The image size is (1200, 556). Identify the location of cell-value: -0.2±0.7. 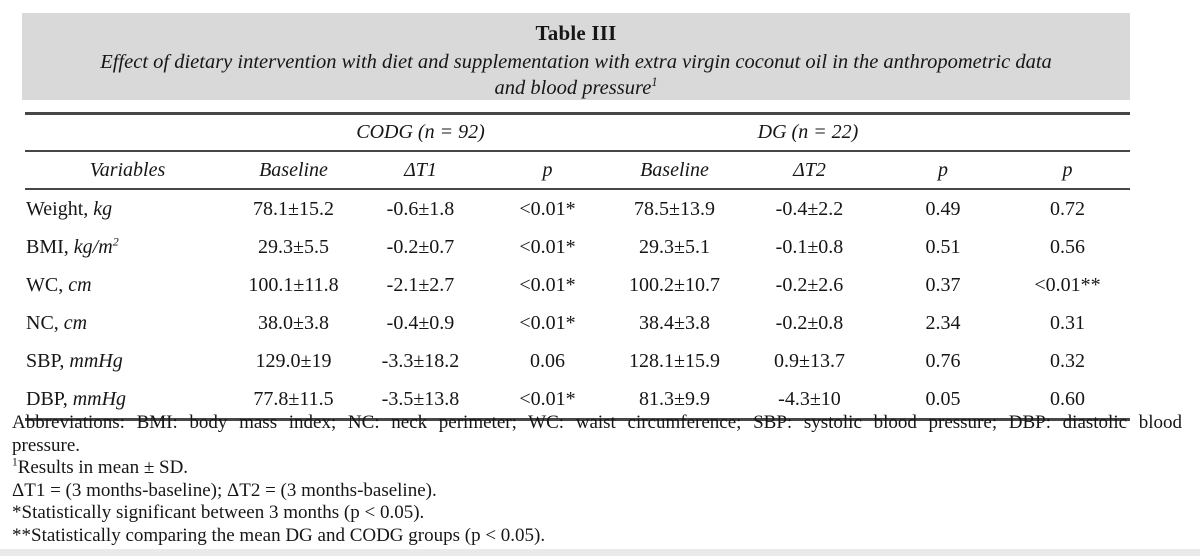
(420, 246).